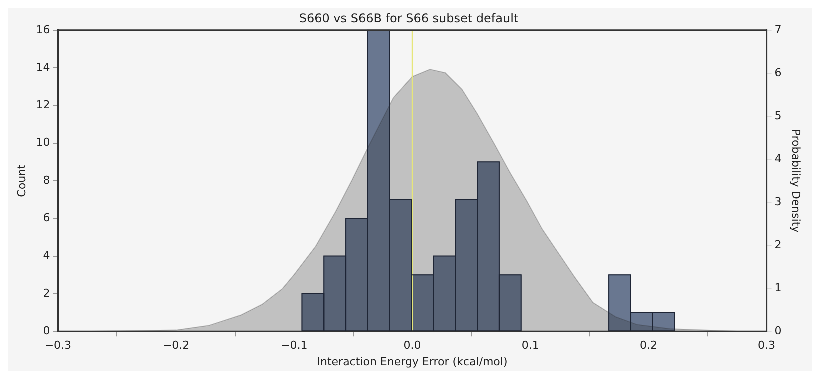 This screenshot has width=820, height=379. Describe the element at coordinates (531, 345) in the screenshot. I see `x-tick-label: 0.1` at that location.